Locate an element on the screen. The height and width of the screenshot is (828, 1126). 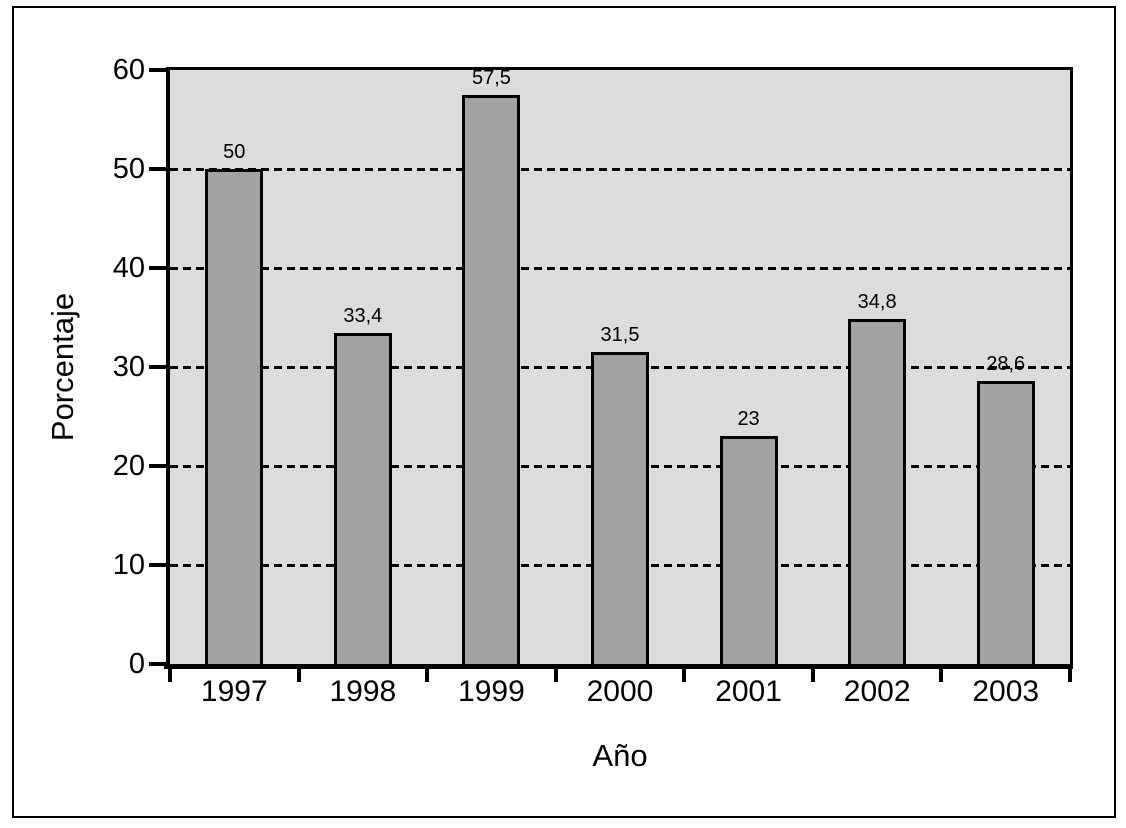
bar-1999 is located at coordinates (491, 379).